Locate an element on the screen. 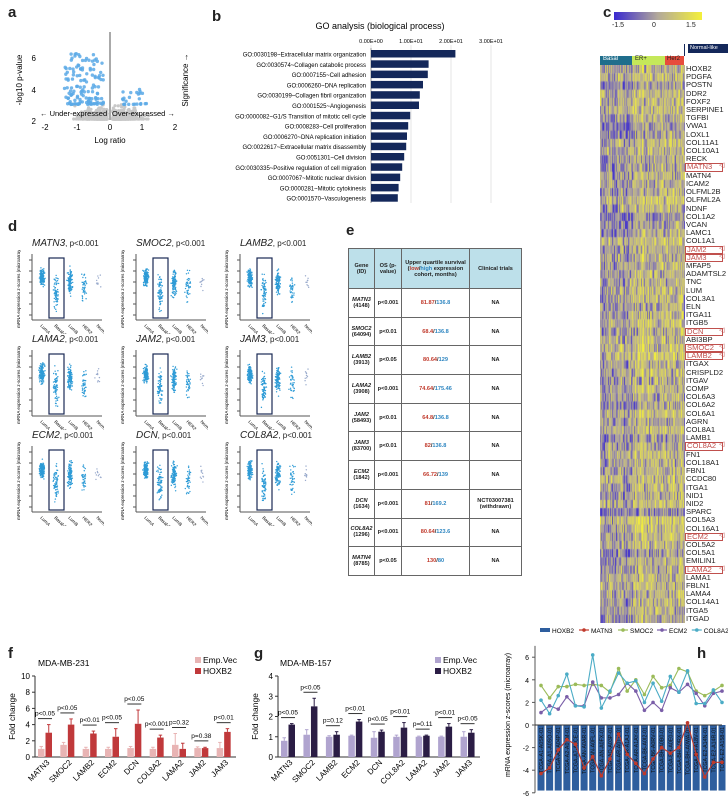 Image resolution: width=728 pixels, height=805 pixels. gene-cell: COL8A2 (1296) is located at coordinates (361, 532).